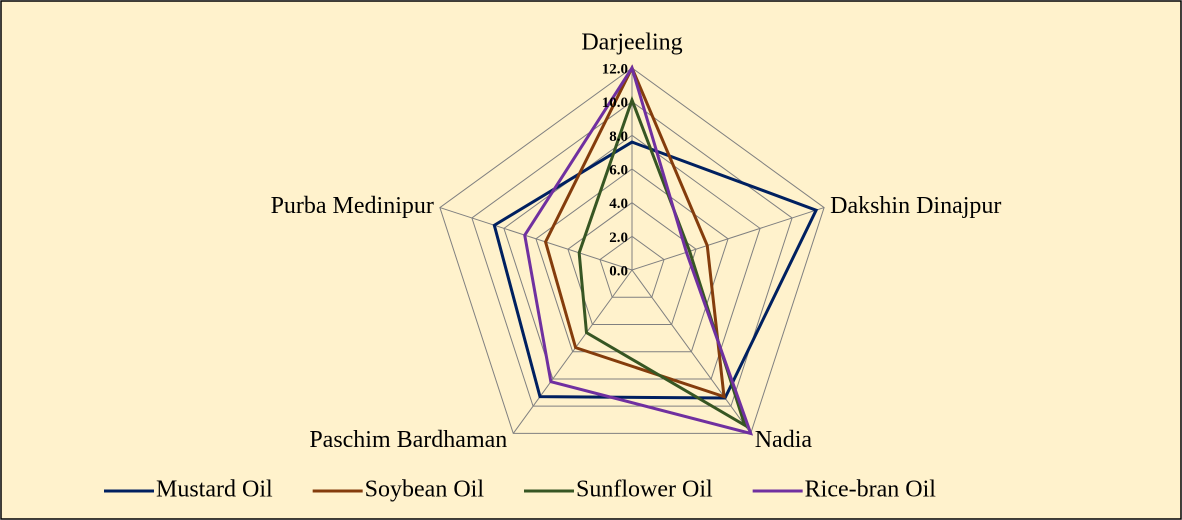 The width and height of the screenshot is (1182, 520). I want to click on category-label: Paschim Bardhaman, so click(408, 440).